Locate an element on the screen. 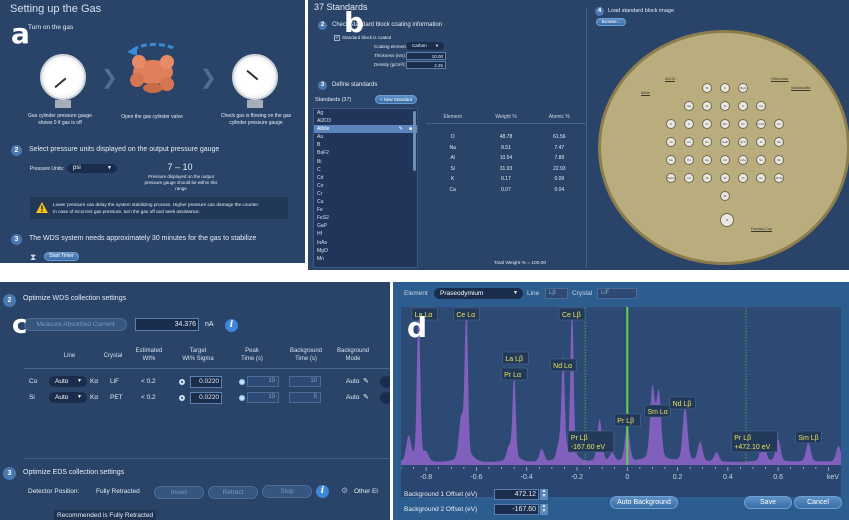 The height and width of the screenshot is (520, 849). stop-button: Stop is located at coordinates (287, 491).